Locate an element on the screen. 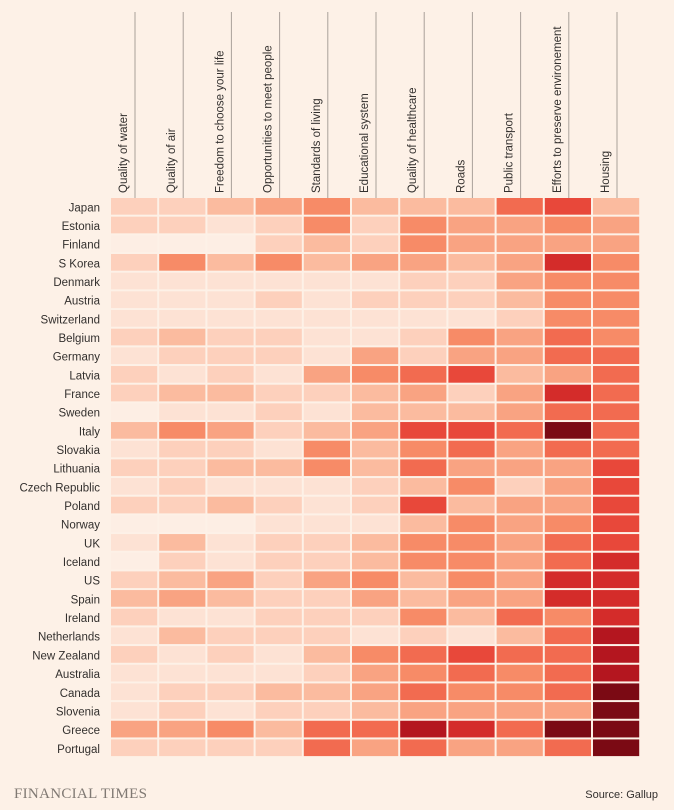  row-label: Ireland is located at coordinates (82, 619).